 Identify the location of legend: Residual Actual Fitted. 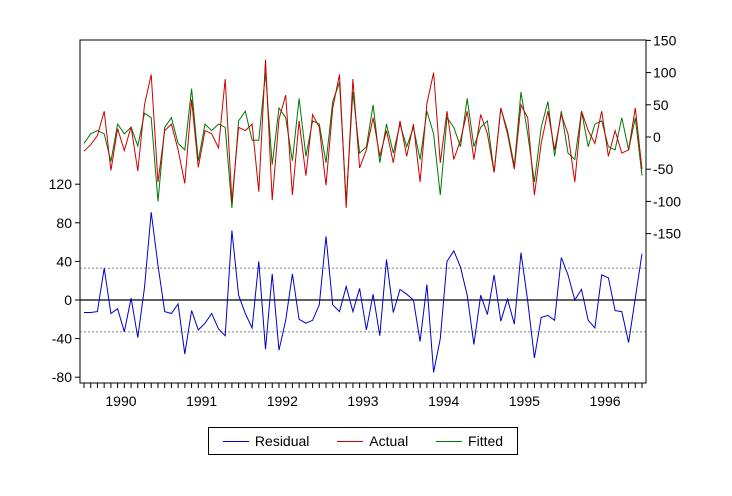
(363, 441).